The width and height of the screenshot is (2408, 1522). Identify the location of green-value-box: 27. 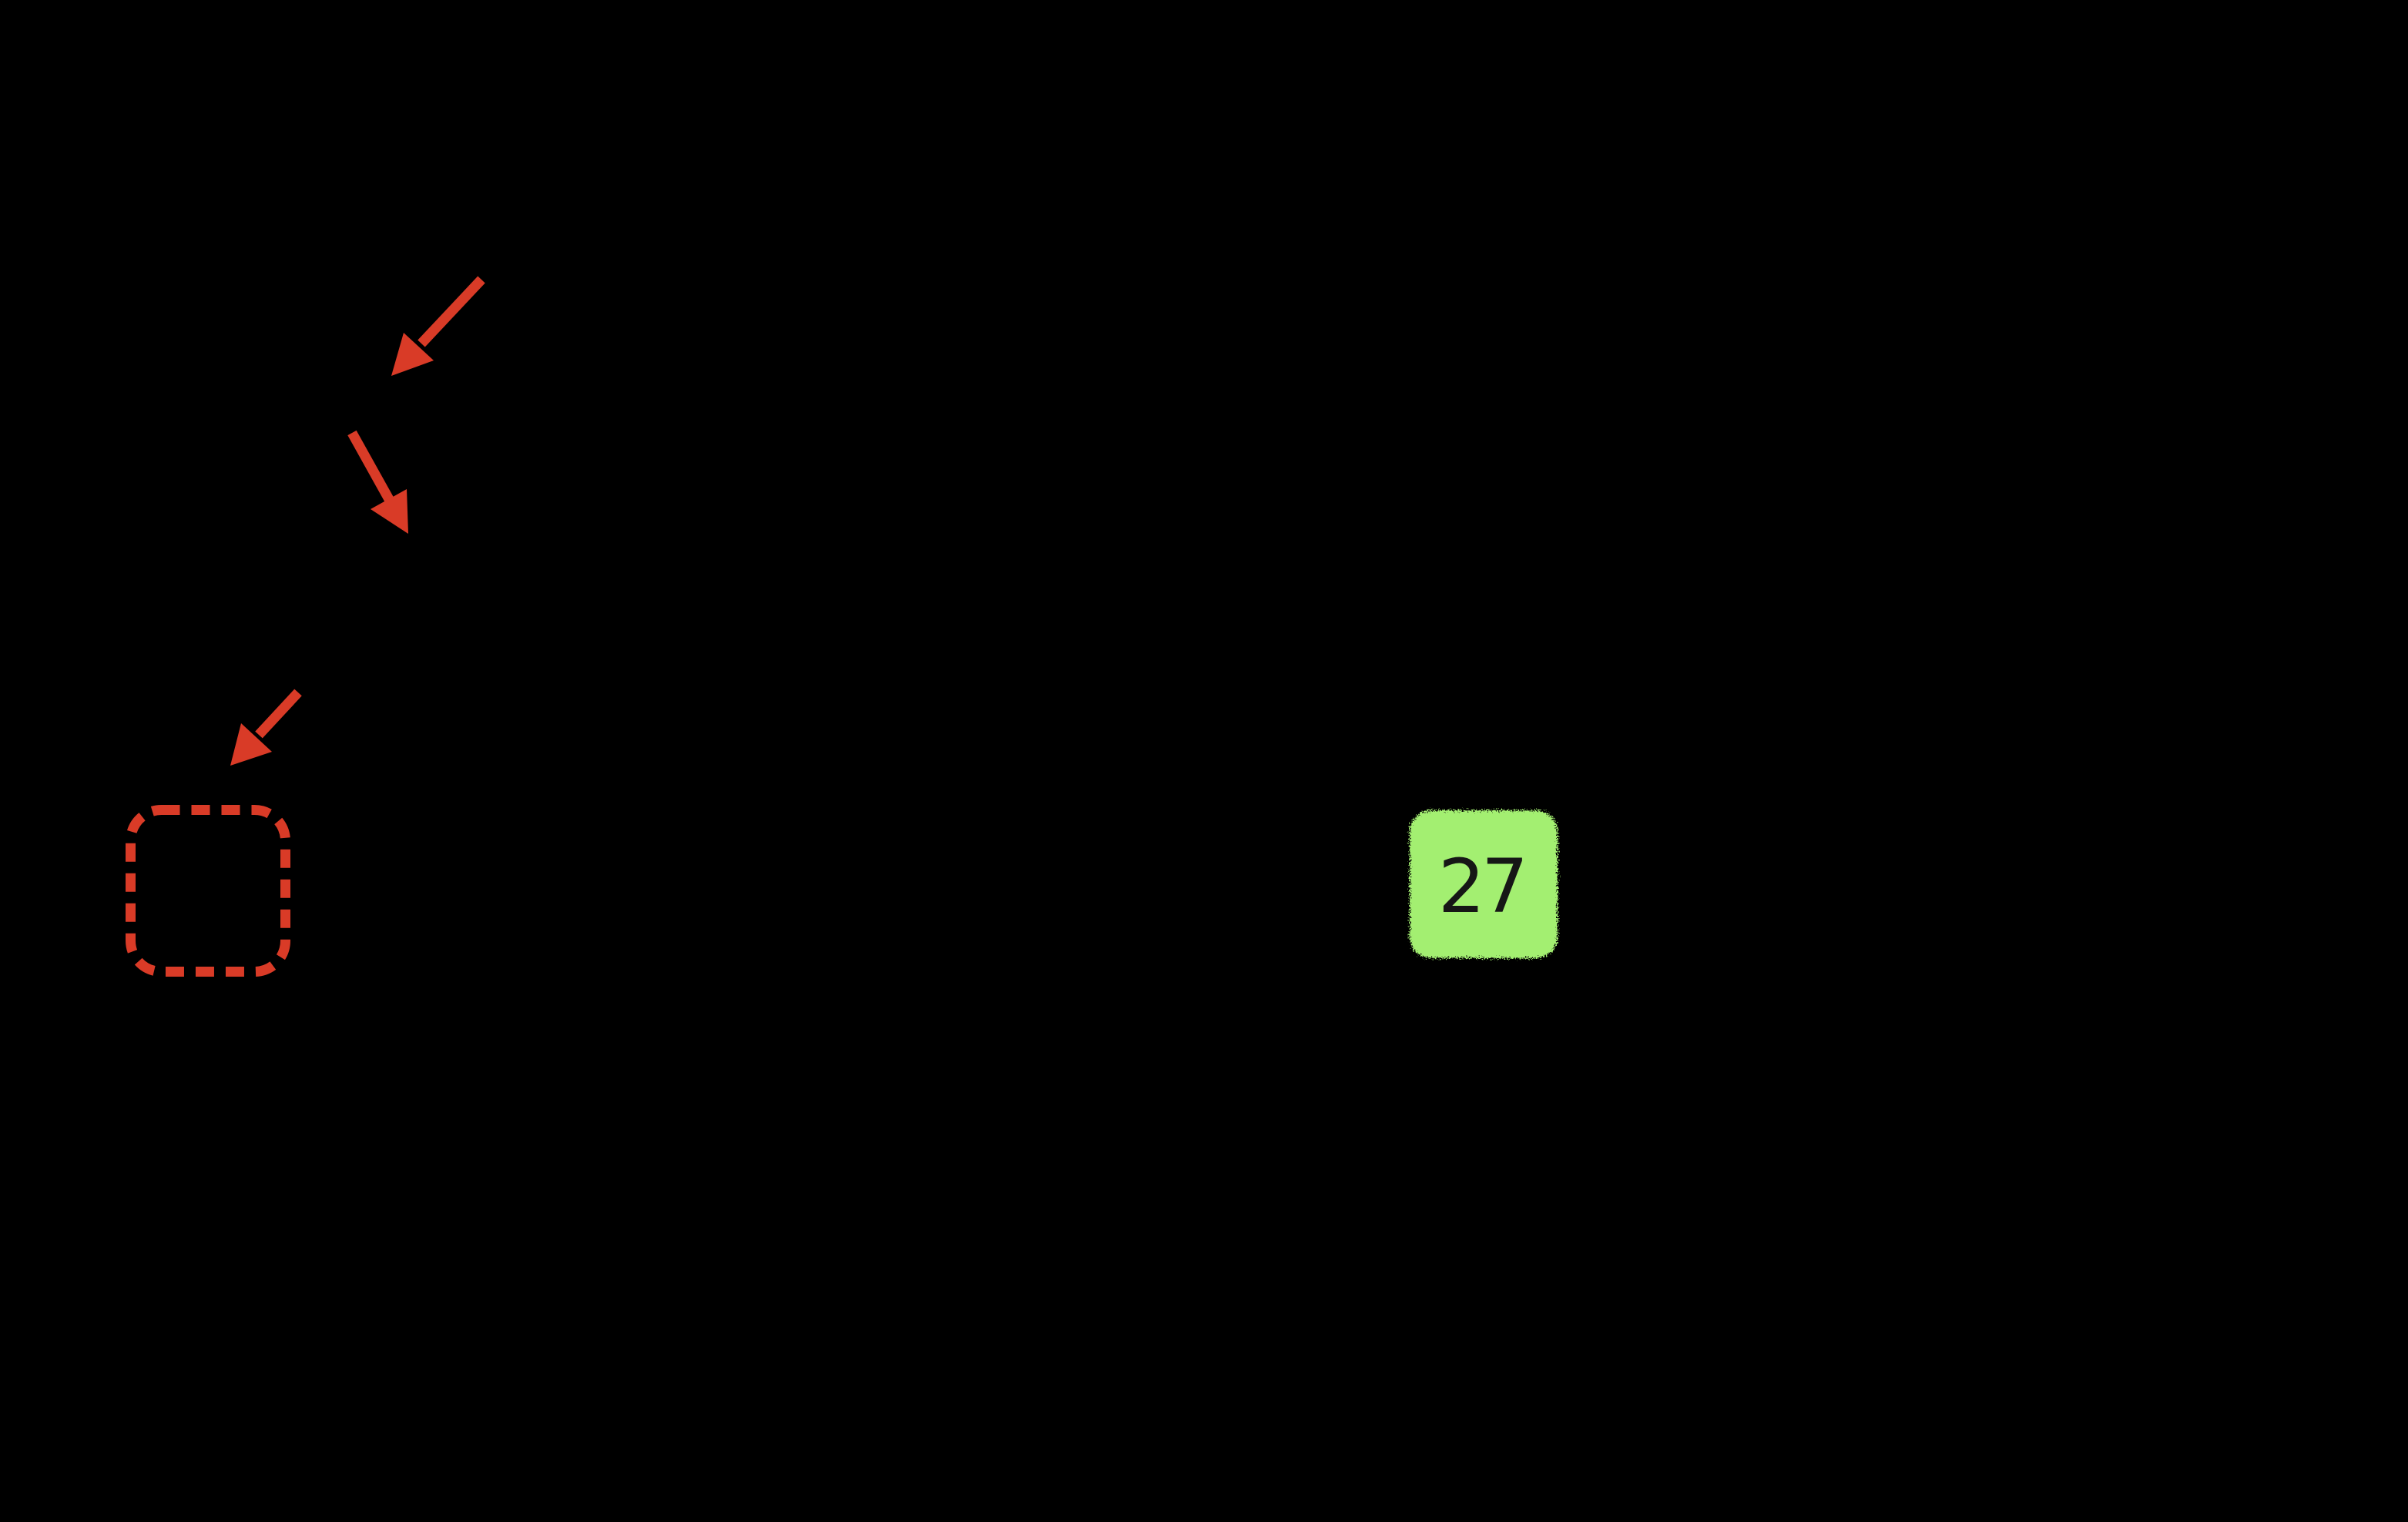
(1484, 884).